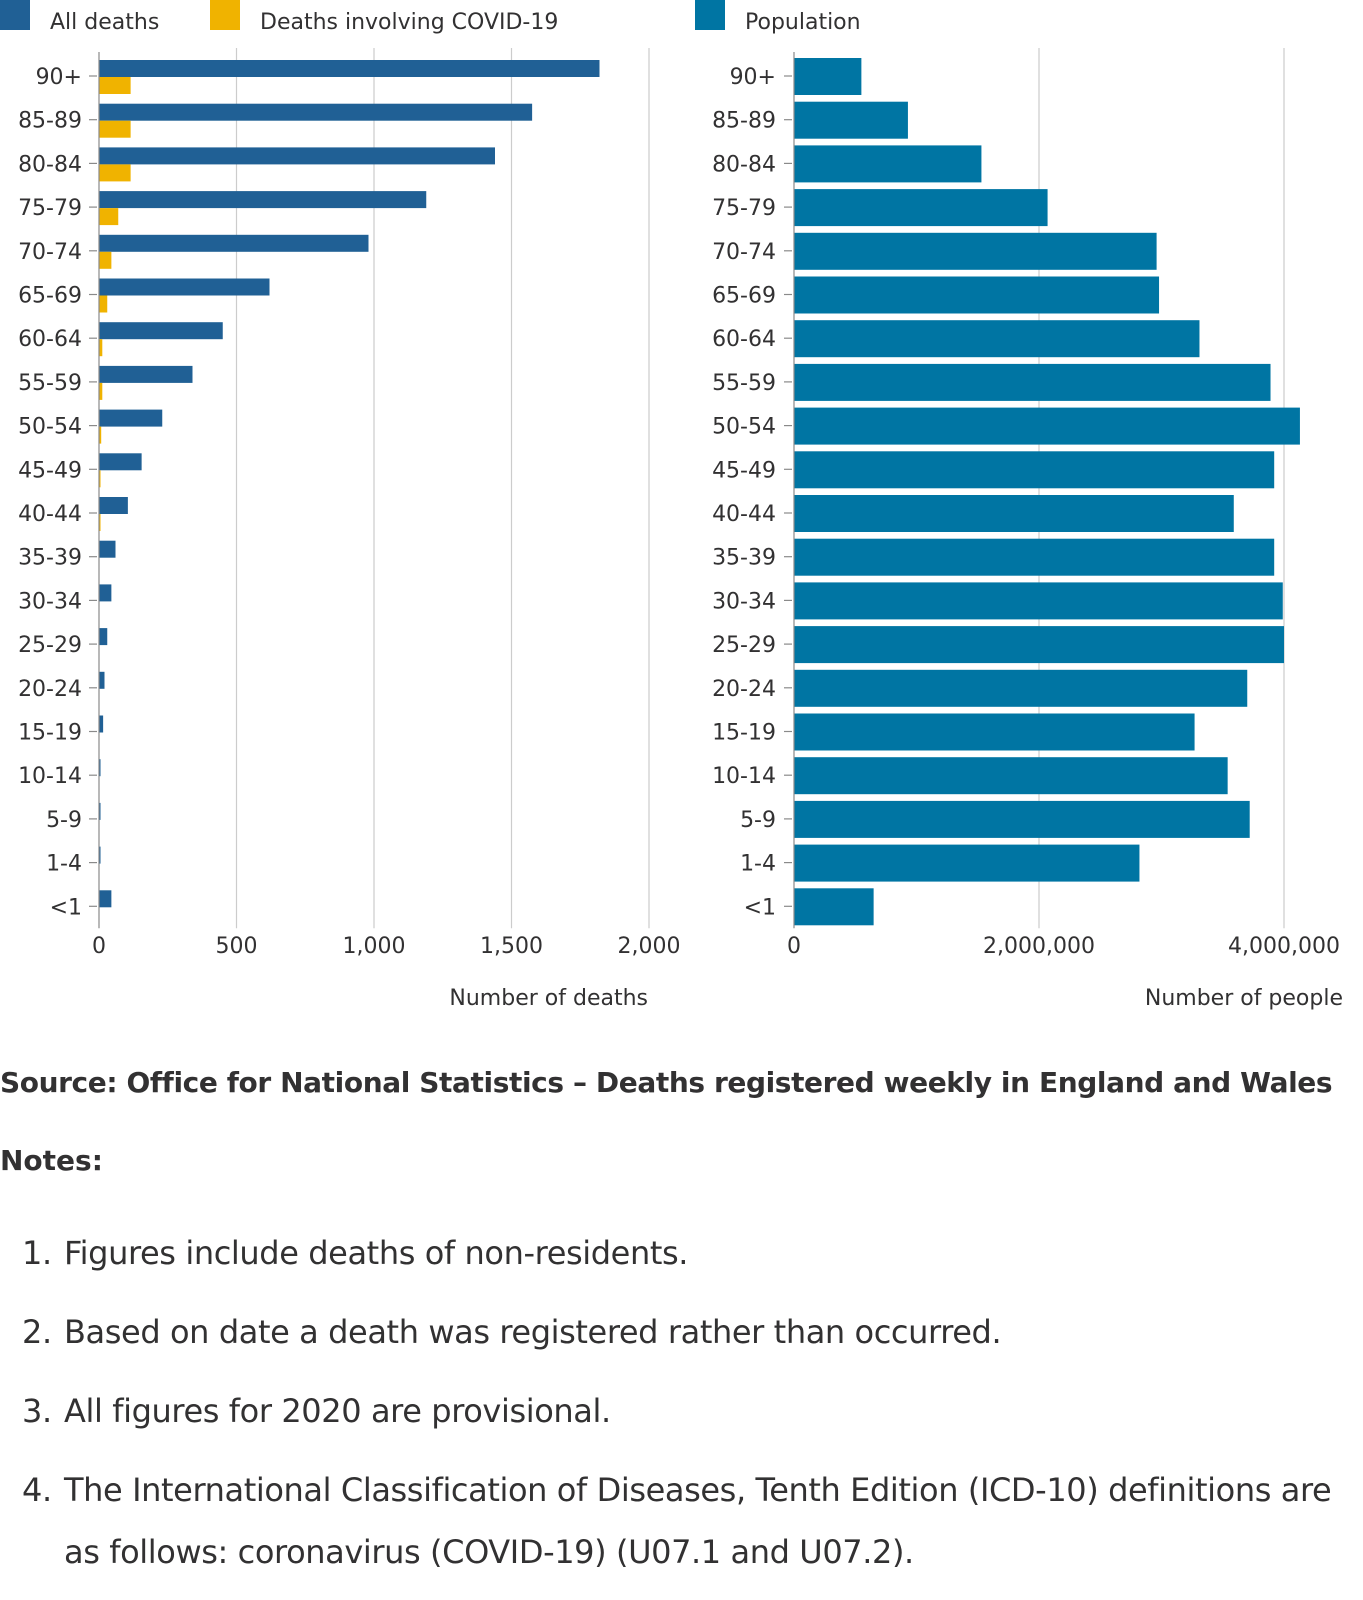  I want to click on x-tick-label: 500, so click(237, 946).